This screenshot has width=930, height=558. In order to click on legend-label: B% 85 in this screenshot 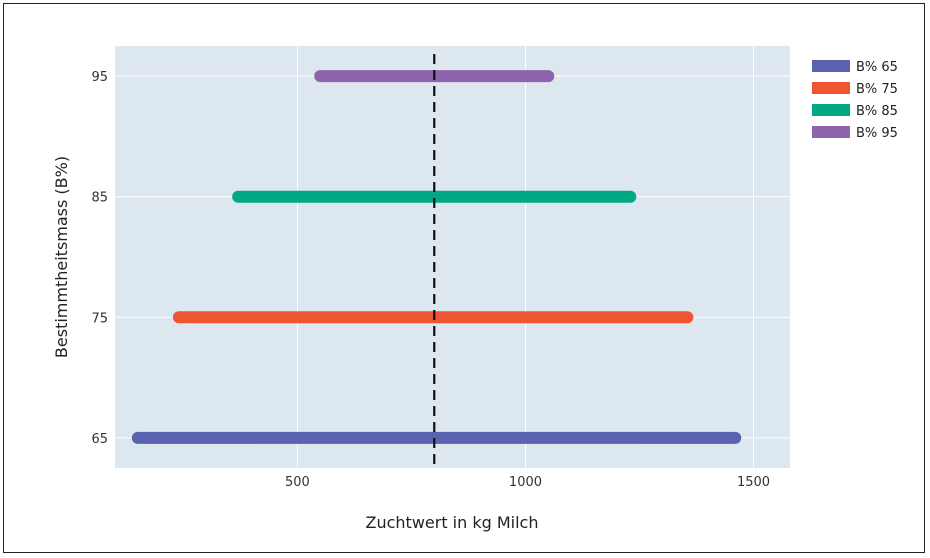, I will do `click(877, 111)`.